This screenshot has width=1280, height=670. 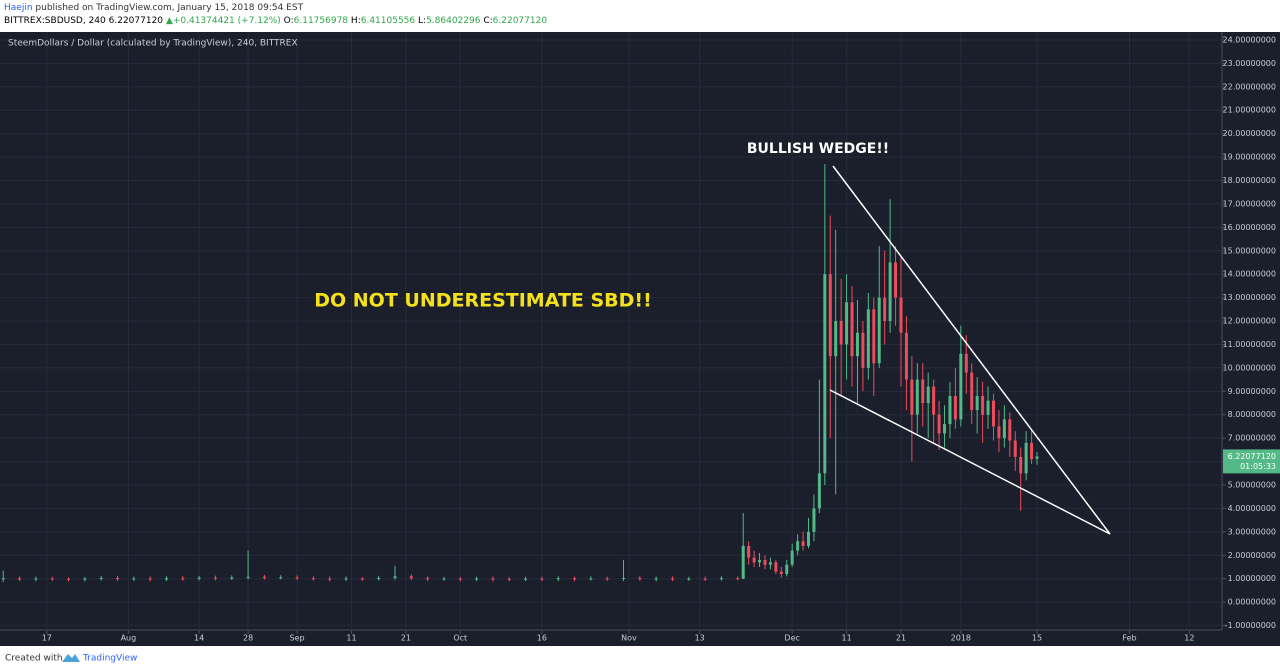 What do you see at coordinates (1249, 110) in the screenshot?
I see `y-tick-label: 21.00000000` at bounding box center [1249, 110].